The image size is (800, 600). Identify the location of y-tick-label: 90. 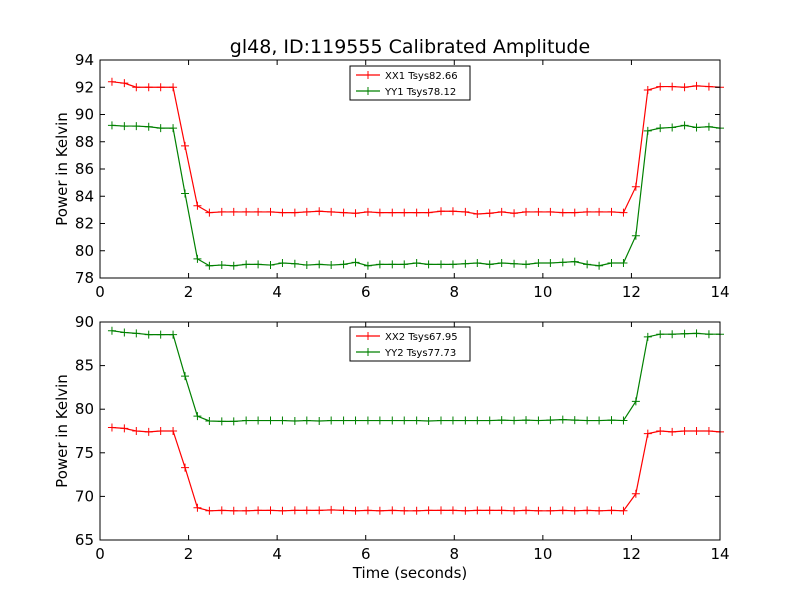
(84, 322).